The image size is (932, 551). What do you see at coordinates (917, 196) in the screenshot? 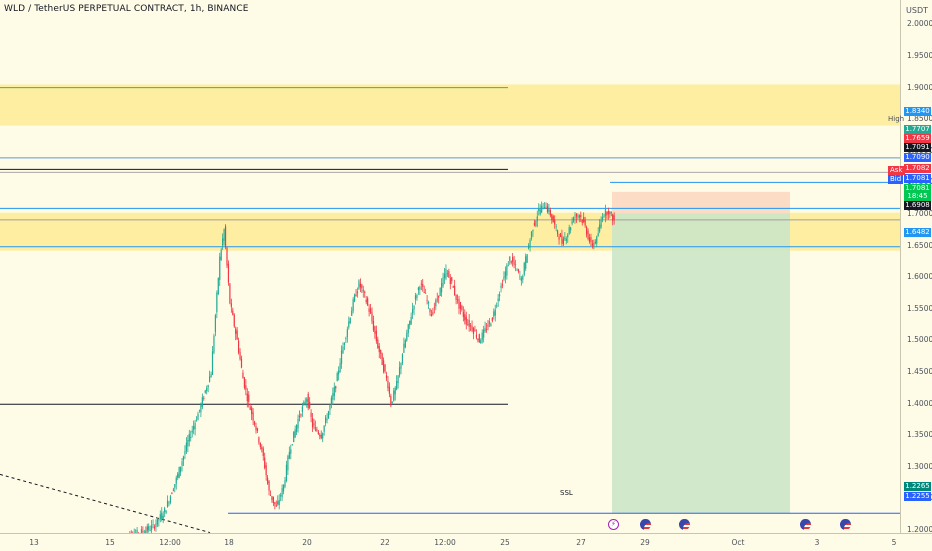
I see `price-tag: 18:45` at bounding box center [917, 196].